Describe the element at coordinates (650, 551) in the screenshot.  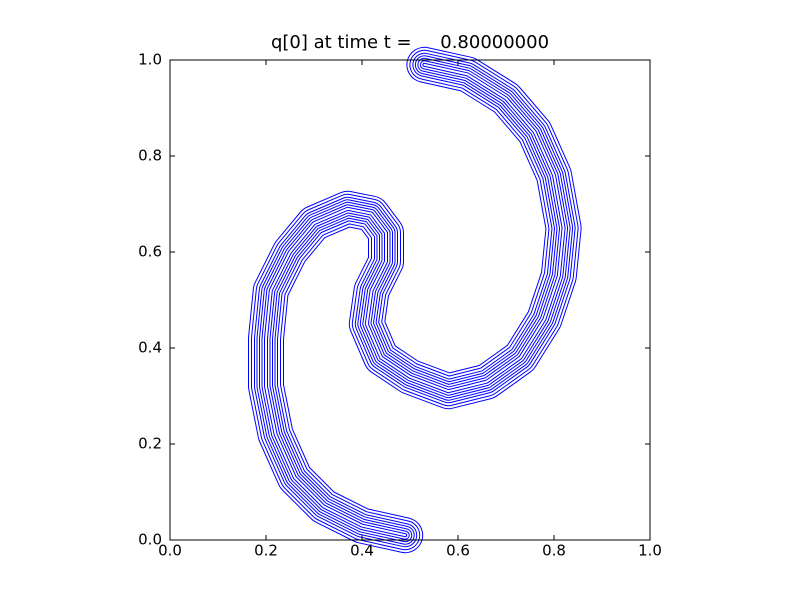
I see `x-tick-label: 1.0` at that location.